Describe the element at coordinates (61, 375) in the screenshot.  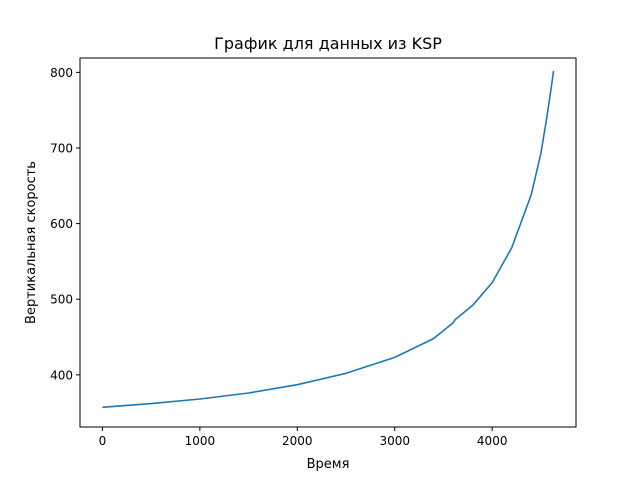
I see `y-tick-label: 400` at that location.